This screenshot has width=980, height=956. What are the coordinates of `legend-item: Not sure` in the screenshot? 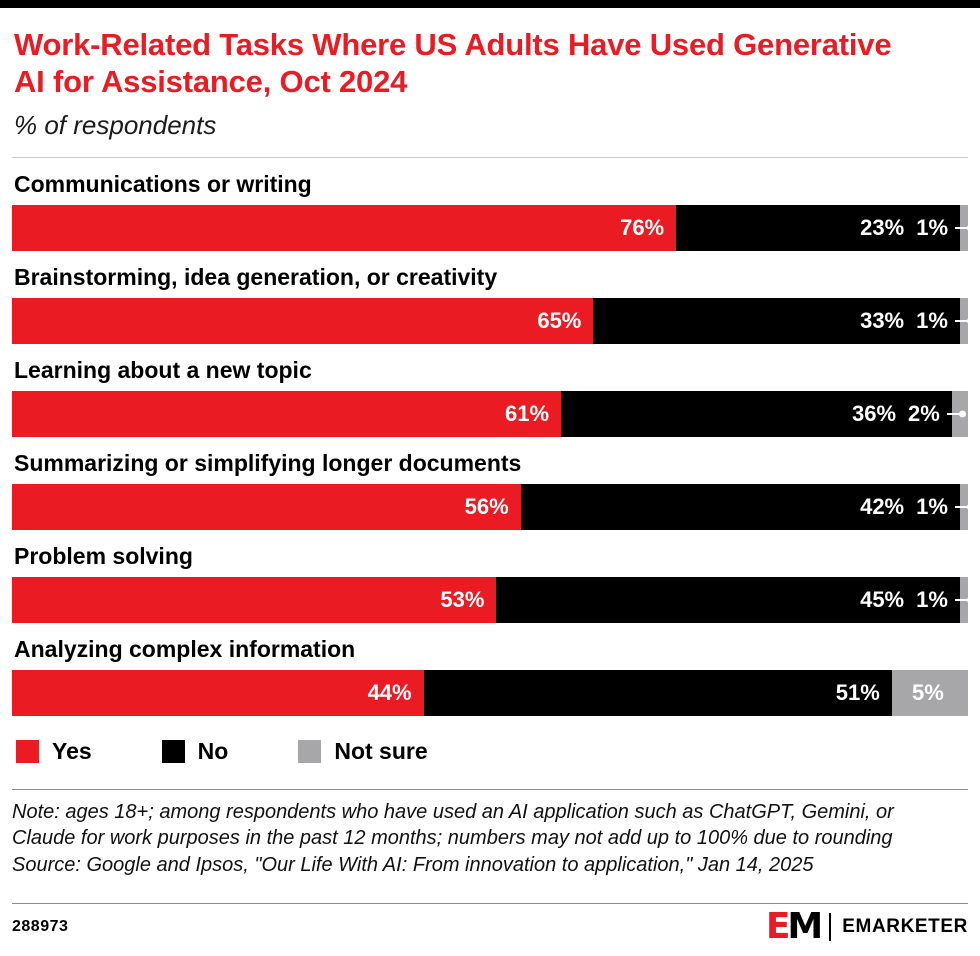 It's located at (363, 751).